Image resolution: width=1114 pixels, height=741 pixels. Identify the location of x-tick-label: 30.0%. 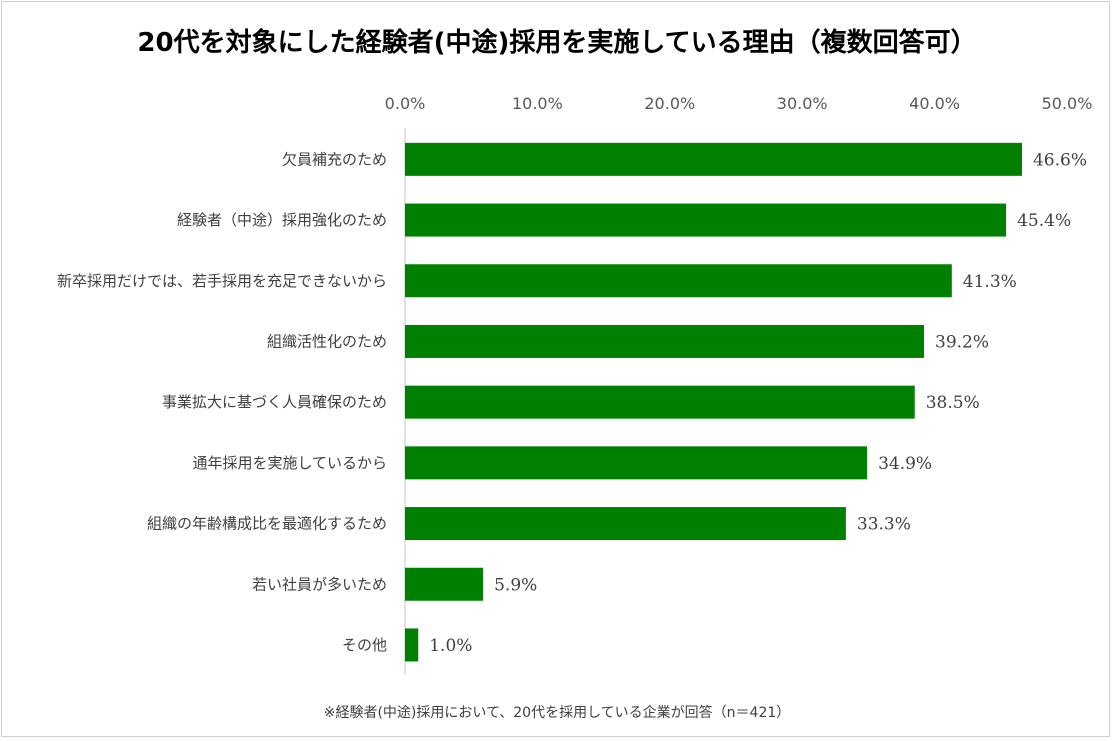
(802, 103).